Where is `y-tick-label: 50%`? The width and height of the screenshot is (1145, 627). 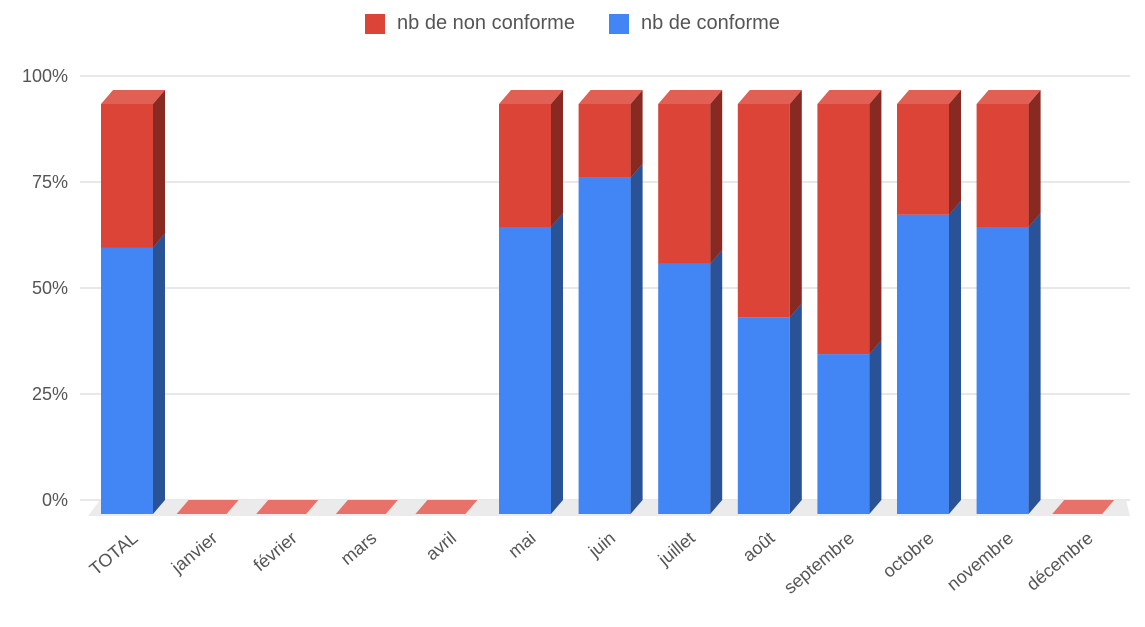
y-tick-label: 50% is located at coordinates (50, 288).